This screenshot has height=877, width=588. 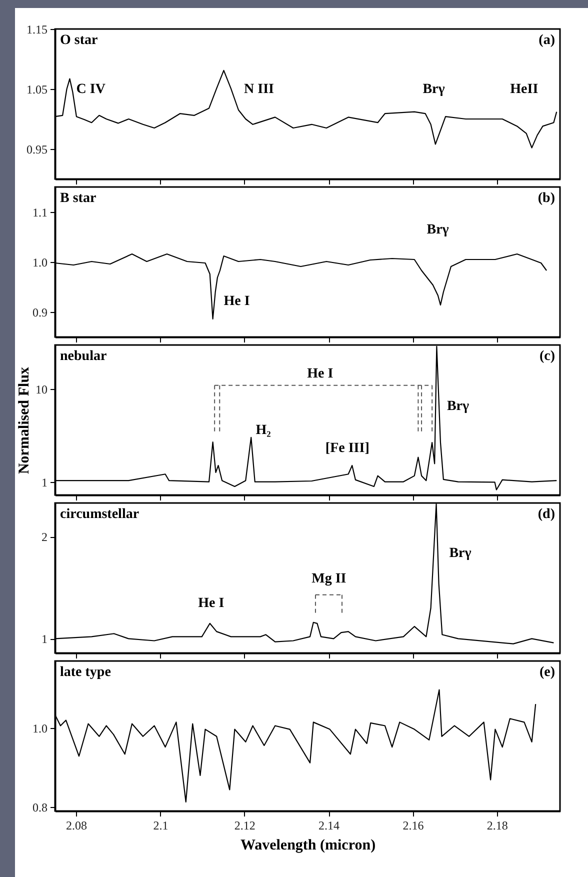 What do you see at coordinates (77, 825) in the screenshot?
I see `x-tick-label: 2.08` at bounding box center [77, 825].